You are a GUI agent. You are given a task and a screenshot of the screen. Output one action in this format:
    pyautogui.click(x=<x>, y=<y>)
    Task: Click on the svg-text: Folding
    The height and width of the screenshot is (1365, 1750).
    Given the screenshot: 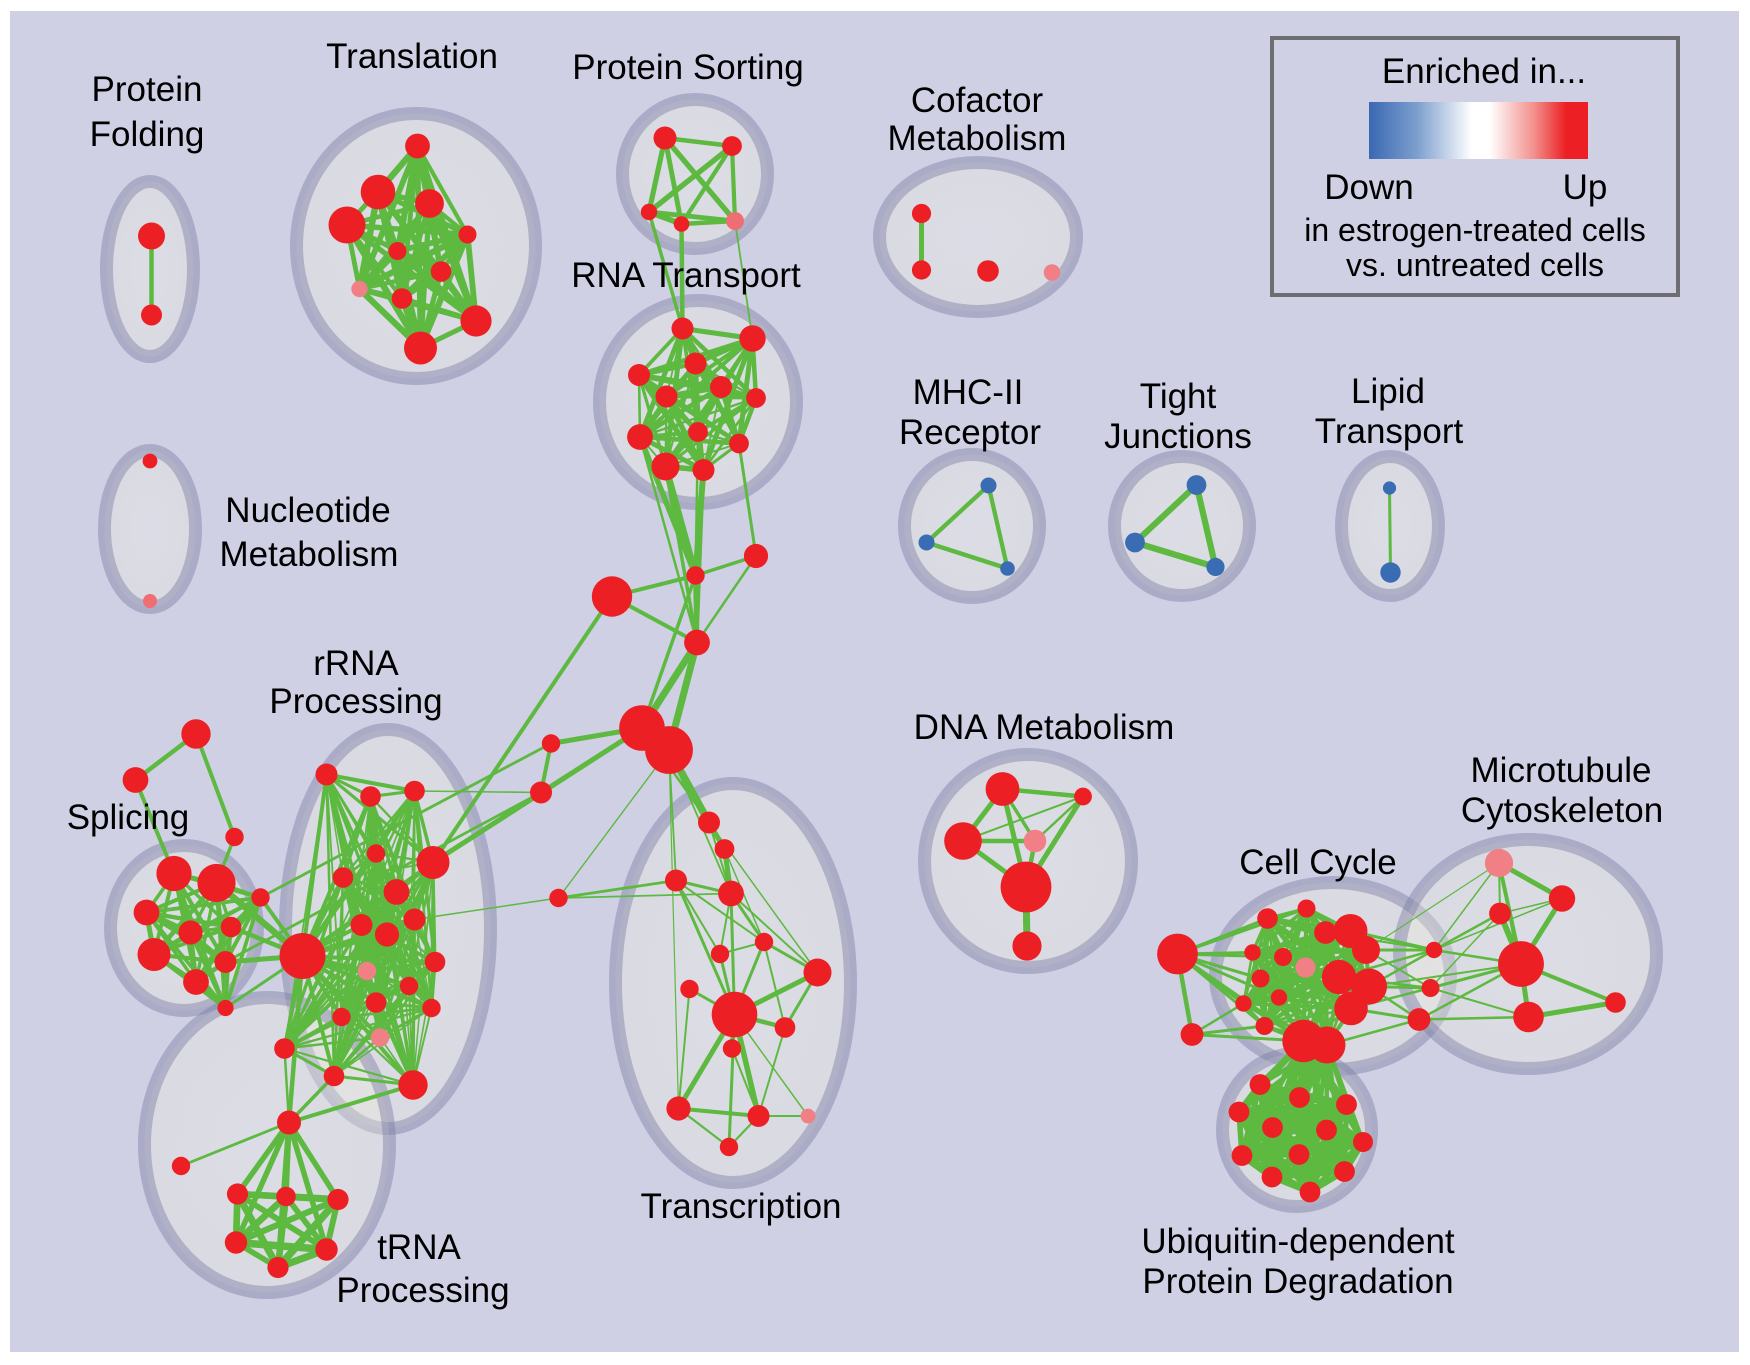 What is the action you would take?
    pyautogui.click(x=147, y=134)
    